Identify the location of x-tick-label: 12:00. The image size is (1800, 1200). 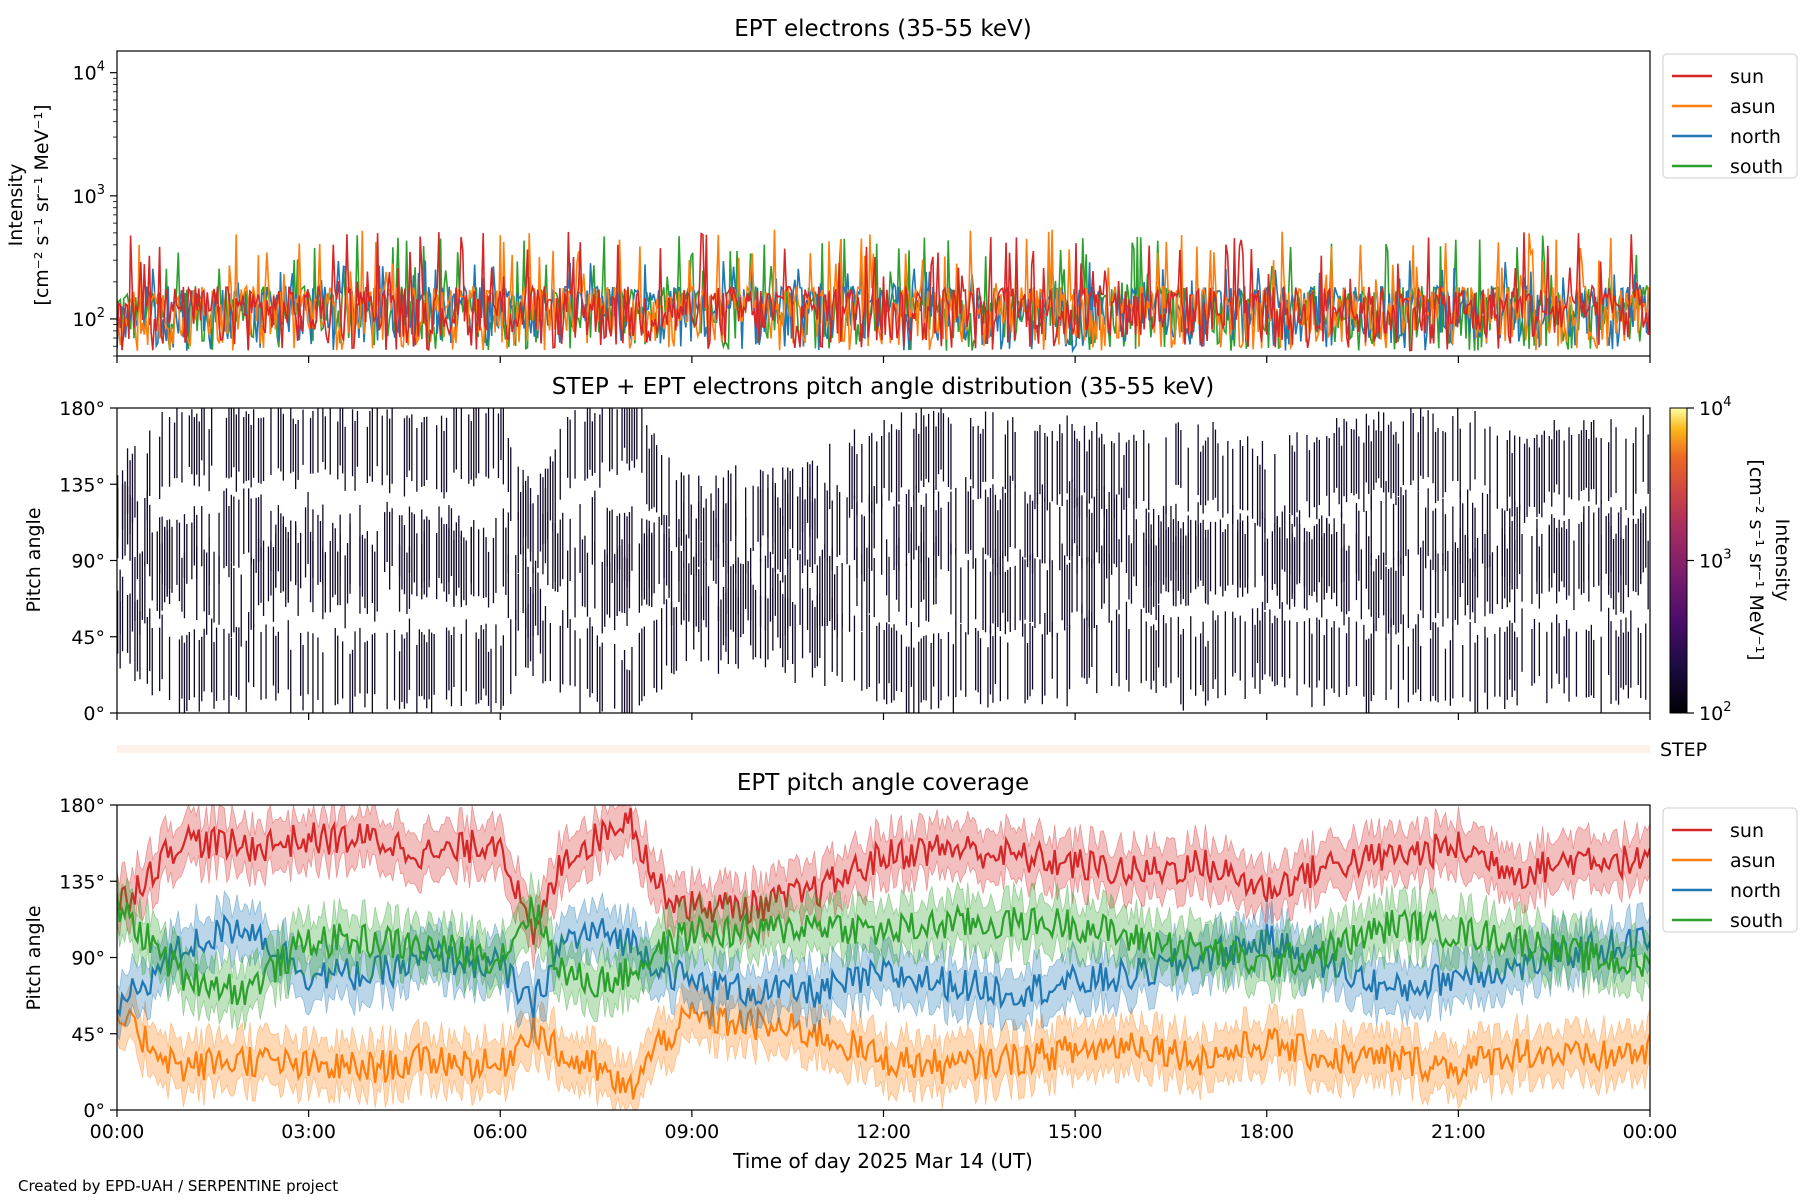
(883, 1132).